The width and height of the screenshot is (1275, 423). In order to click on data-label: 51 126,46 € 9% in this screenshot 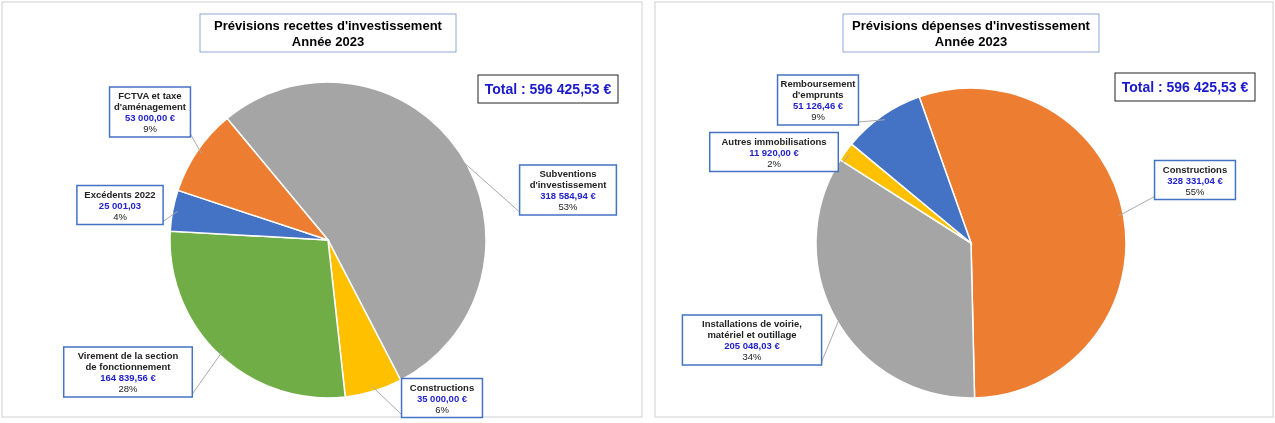, I will do `click(818, 111)`.